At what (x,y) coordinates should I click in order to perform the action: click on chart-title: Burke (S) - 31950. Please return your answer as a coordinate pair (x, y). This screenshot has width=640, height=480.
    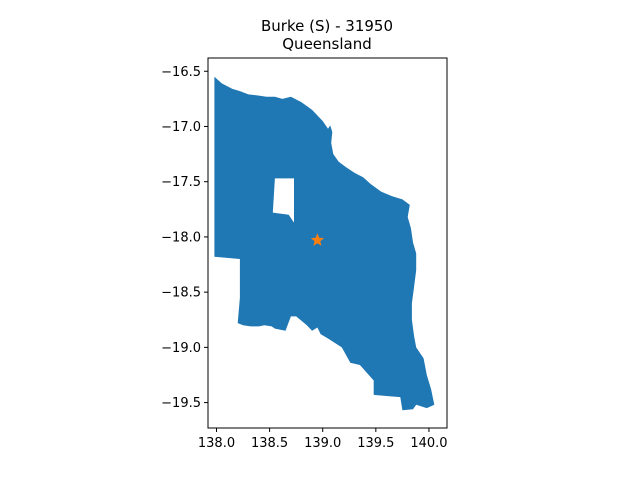
    Looking at the image, I should click on (327, 26).